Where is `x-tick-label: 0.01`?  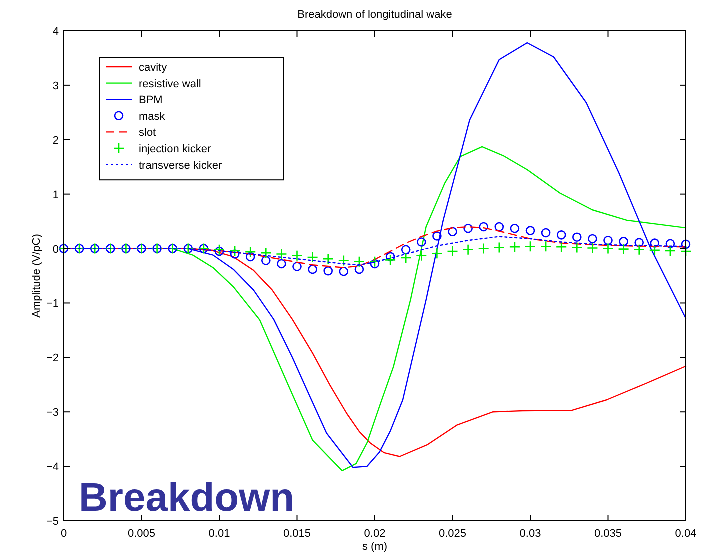
x-tick-label: 0.01 is located at coordinates (219, 534).